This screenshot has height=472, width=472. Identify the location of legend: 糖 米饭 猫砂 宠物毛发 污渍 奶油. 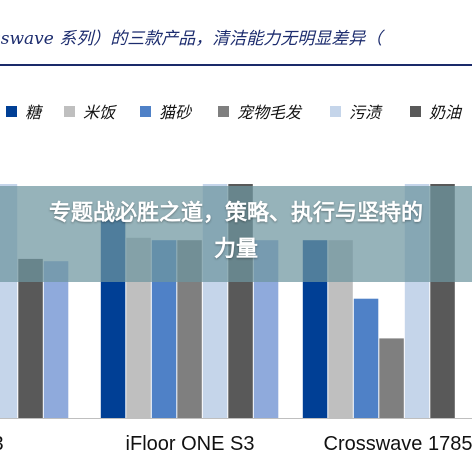
(236, 111).